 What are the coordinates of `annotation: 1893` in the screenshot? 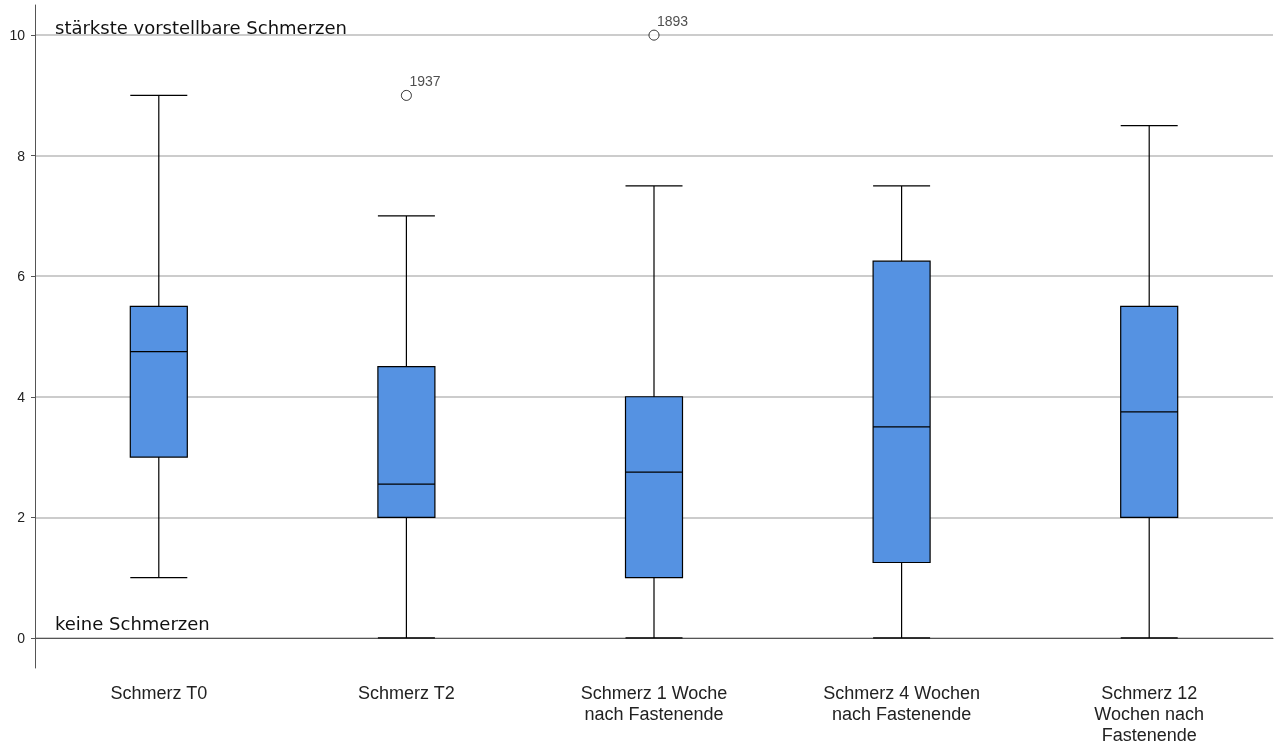 It's located at (673, 21).